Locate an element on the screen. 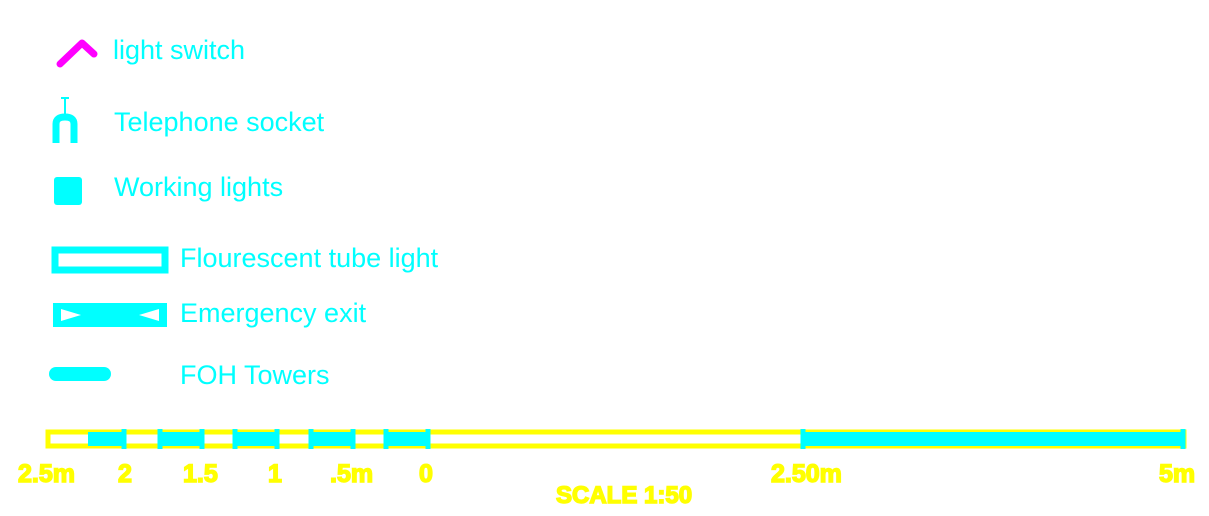 The width and height of the screenshot is (1209, 516). foh-tower-icon is located at coordinates (80, 374).